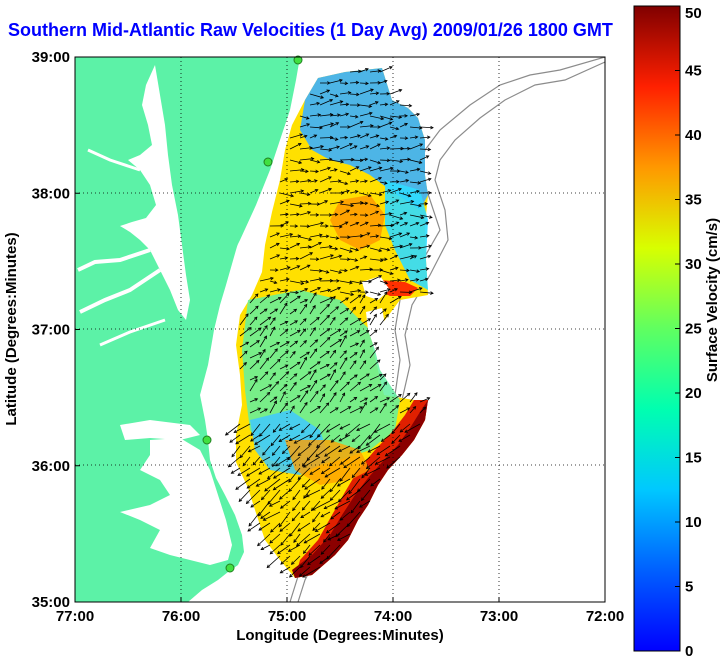 The width and height of the screenshot is (724, 659). What do you see at coordinates (693, 329) in the screenshot?
I see `colorbar-tick-label: 25` at bounding box center [693, 329].